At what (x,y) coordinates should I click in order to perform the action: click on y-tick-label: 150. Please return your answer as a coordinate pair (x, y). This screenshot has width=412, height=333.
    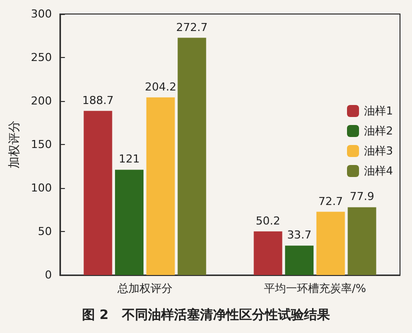
    Looking at the image, I should click on (41, 144).